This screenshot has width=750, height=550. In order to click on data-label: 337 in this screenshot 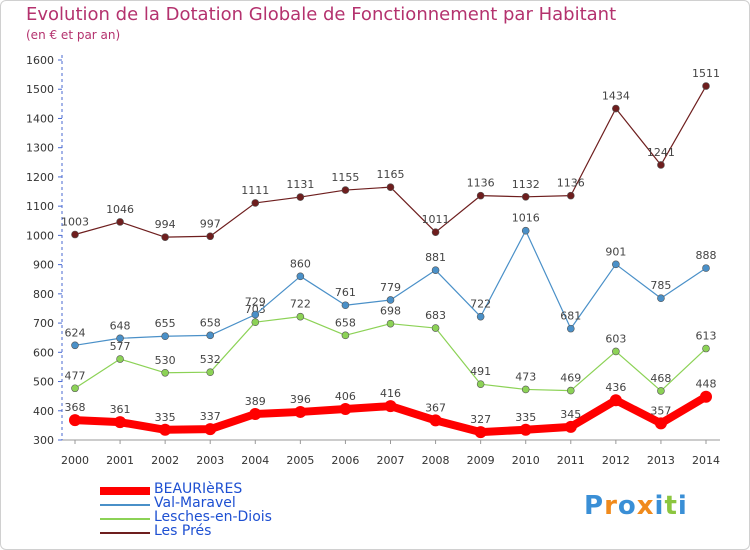, I will do `click(210, 416)`.